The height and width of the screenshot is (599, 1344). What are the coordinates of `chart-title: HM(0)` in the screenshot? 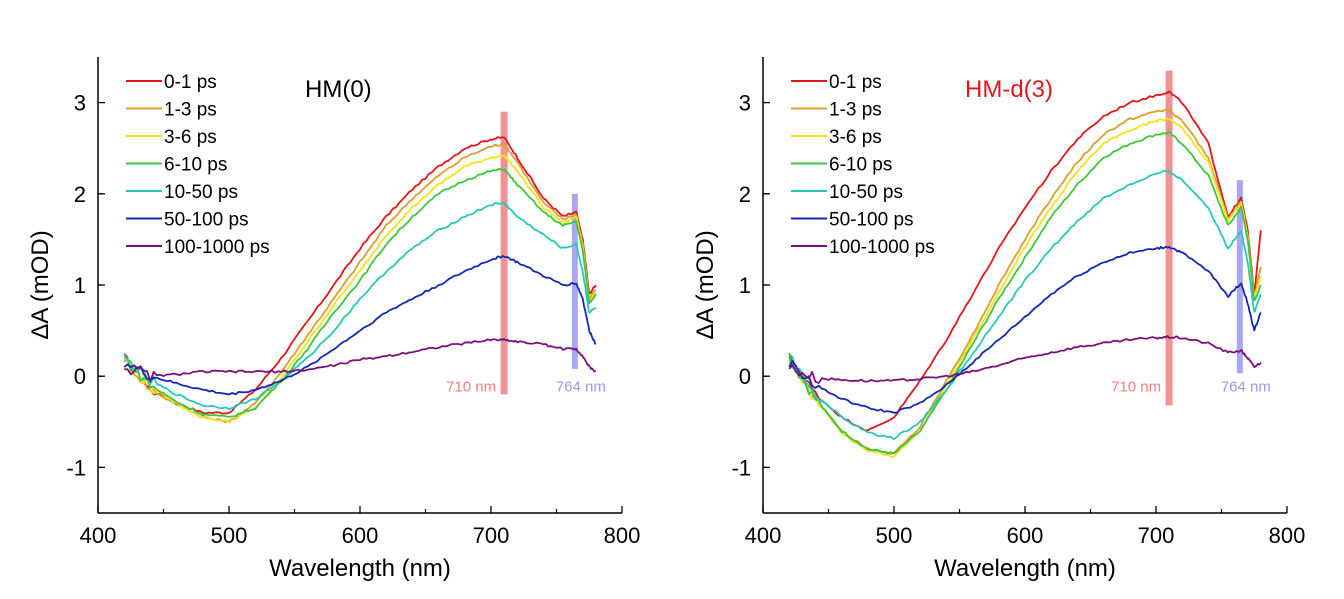 It's located at (338, 89).